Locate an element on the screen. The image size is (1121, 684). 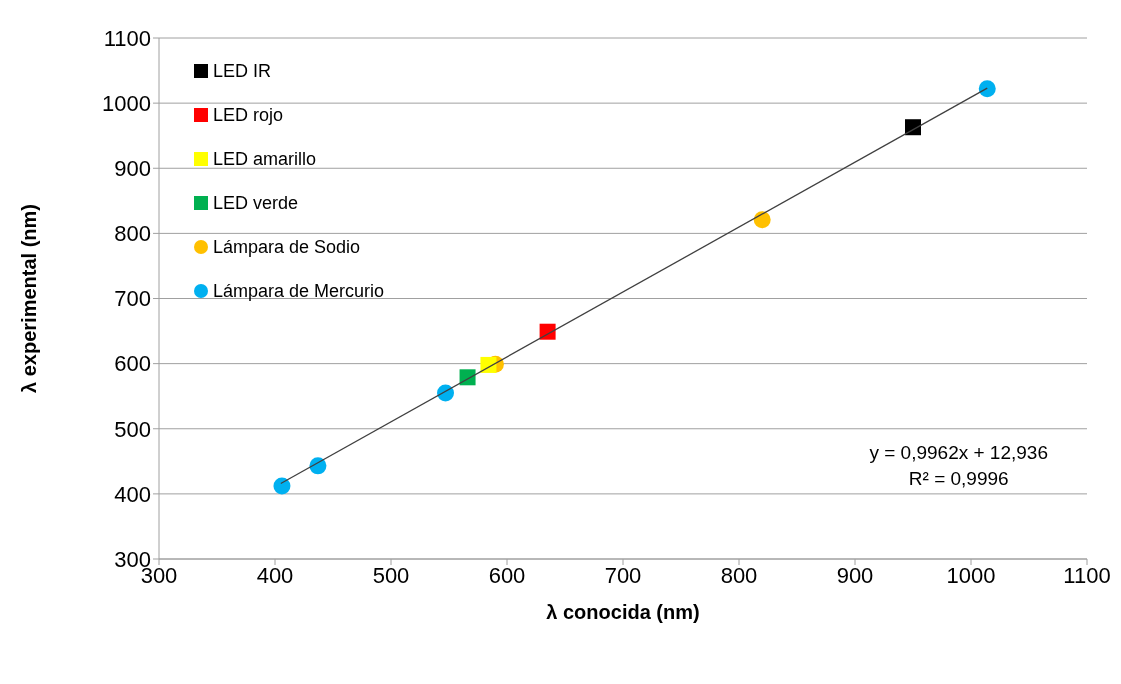
y-tick-label: 600 is located at coordinates (132, 364).